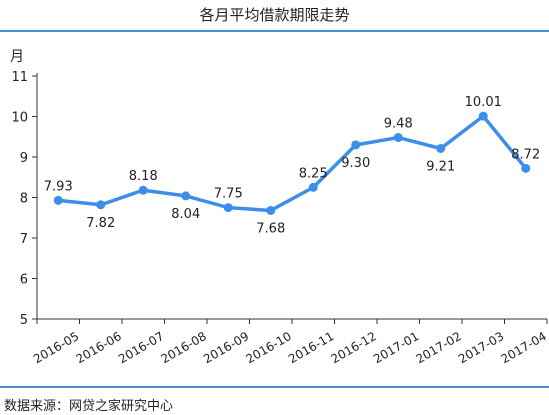  What do you see at coordinates (274, 15) in the screenshot?
I see `chart-title: 各月平均借款期限走势` at bounding box center [274, 15].